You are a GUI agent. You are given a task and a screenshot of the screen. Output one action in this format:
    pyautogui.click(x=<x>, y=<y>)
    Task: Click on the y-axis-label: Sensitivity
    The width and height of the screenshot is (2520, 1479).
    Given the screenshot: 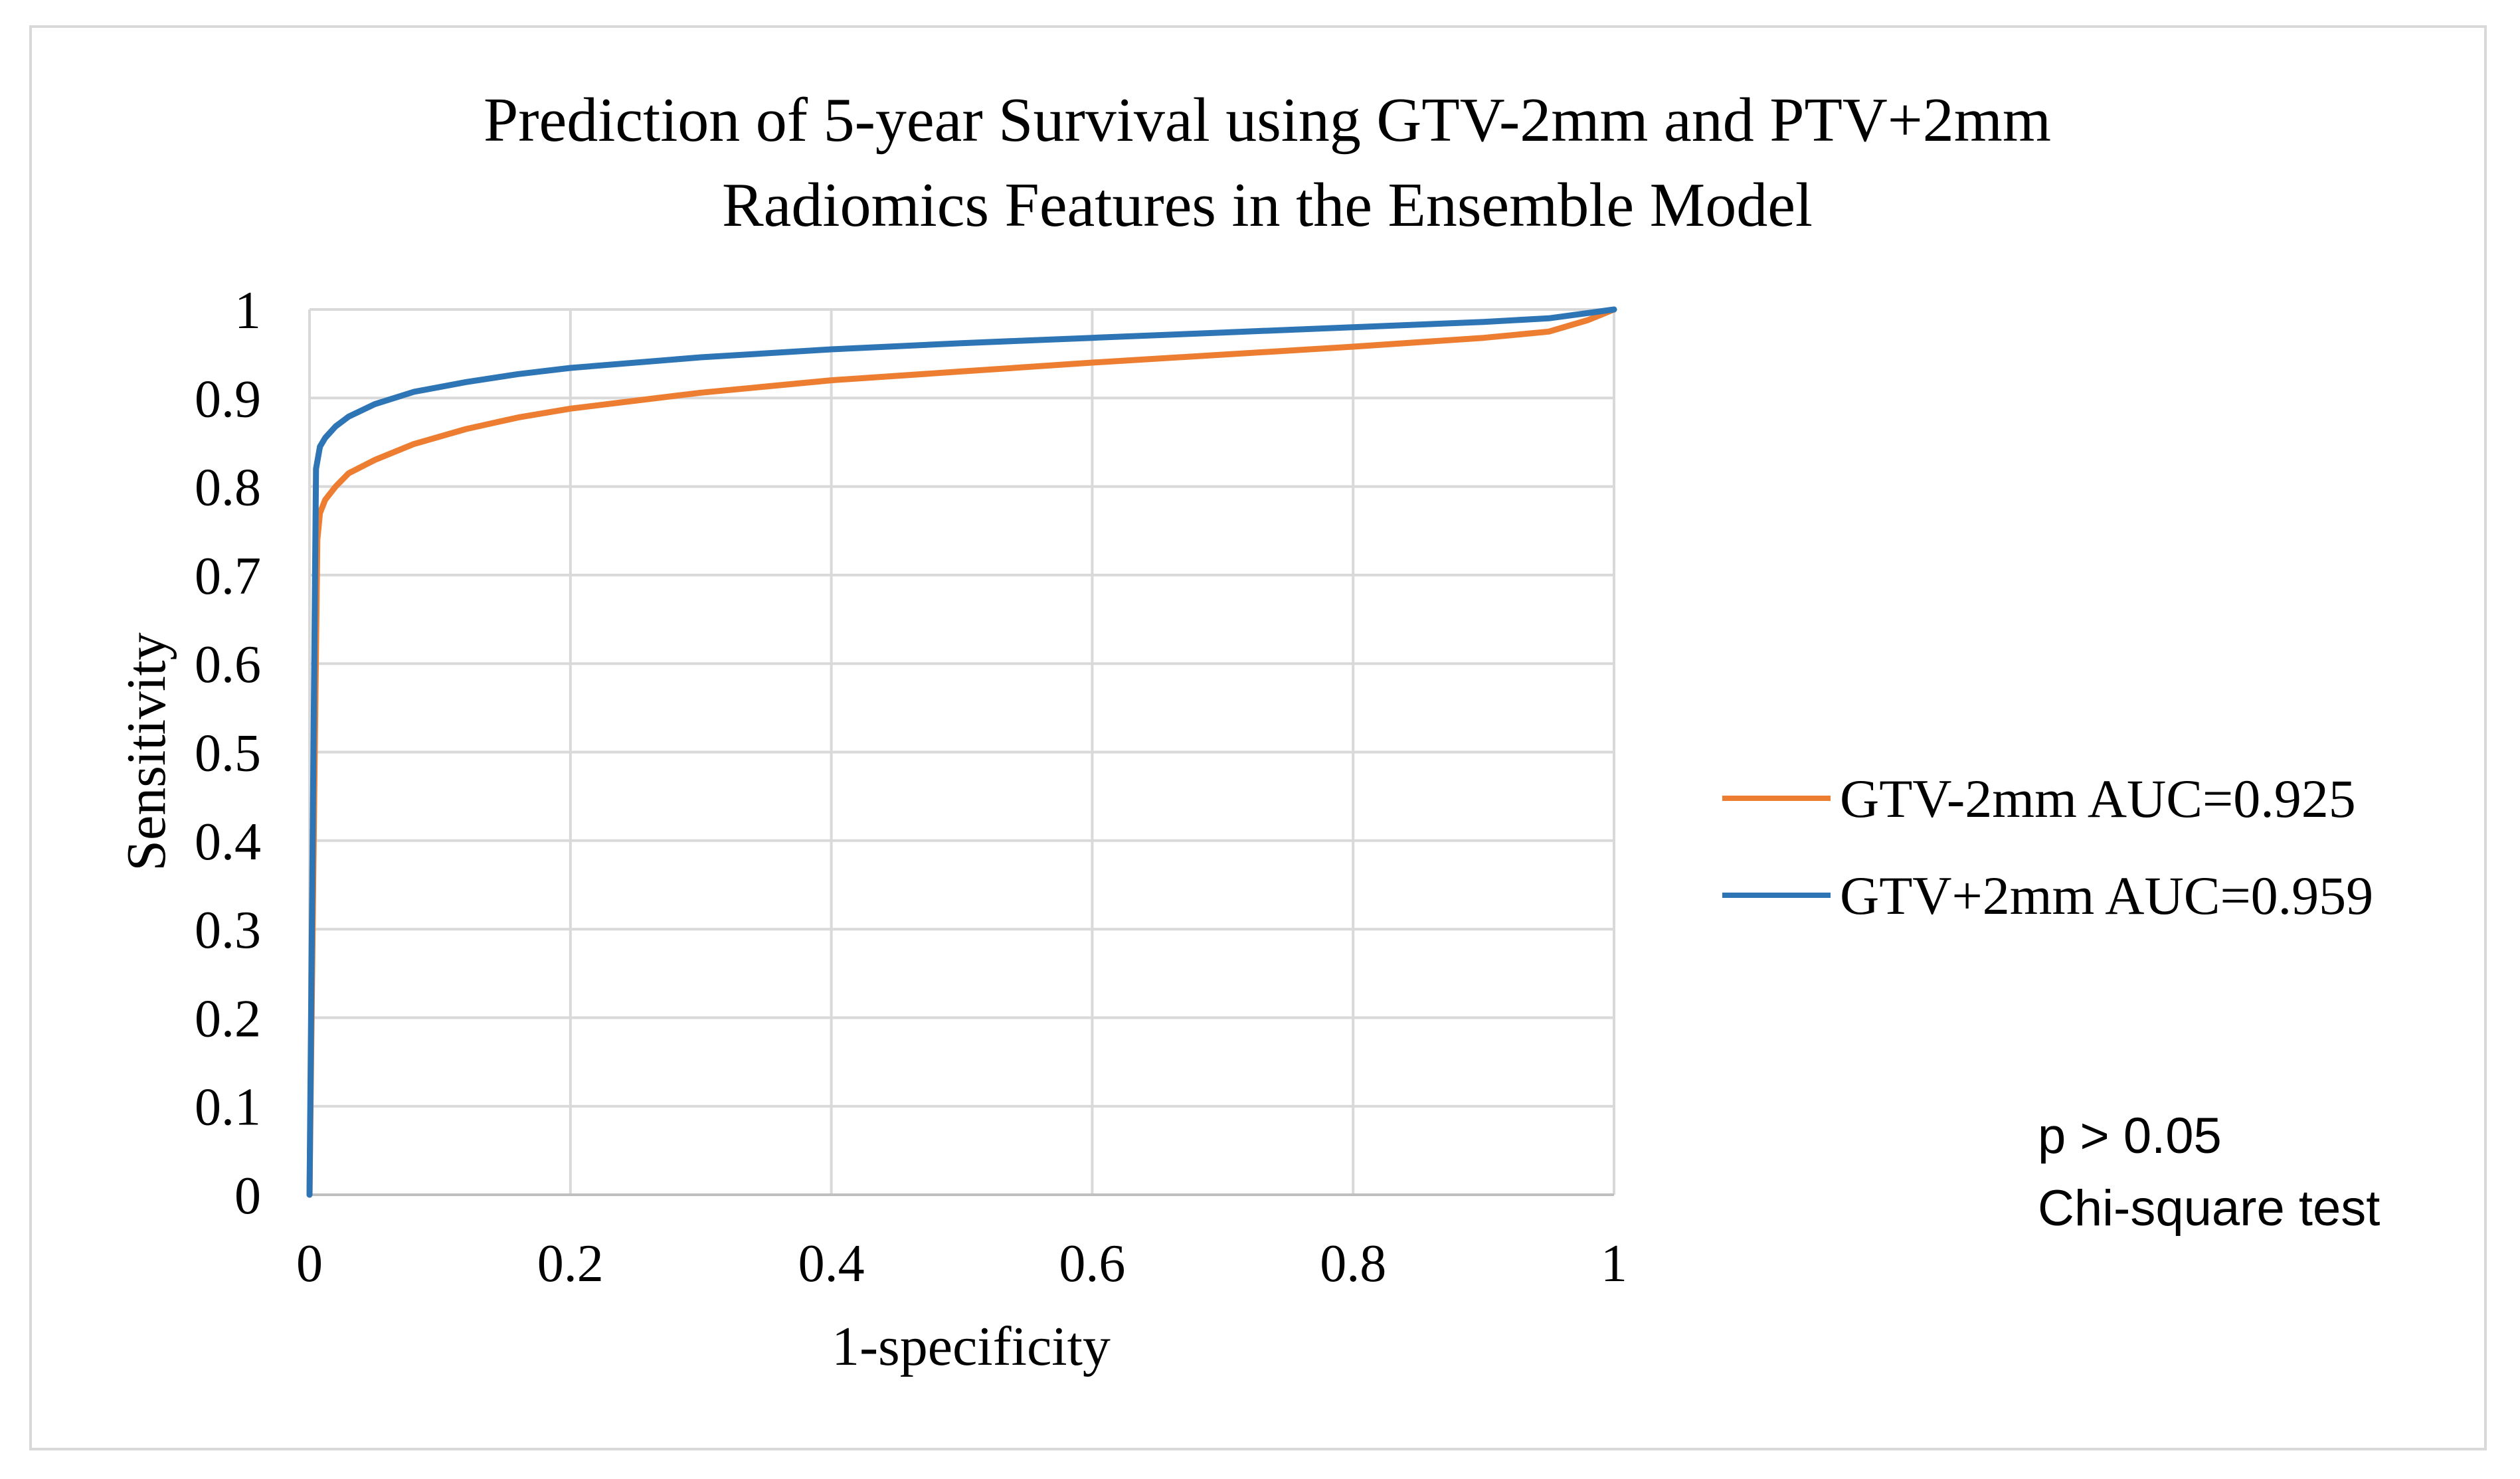 What is the action you would take?
    pyautogui.click(x=146, y=751)
    